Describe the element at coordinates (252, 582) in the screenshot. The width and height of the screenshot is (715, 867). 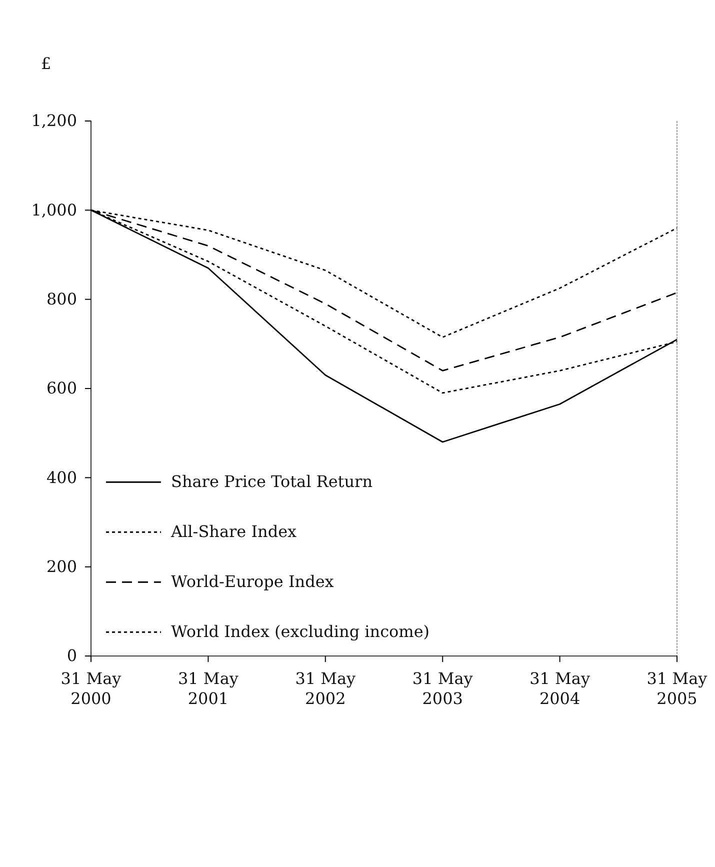
I see `legend-label: World-Europe Index` at that location.